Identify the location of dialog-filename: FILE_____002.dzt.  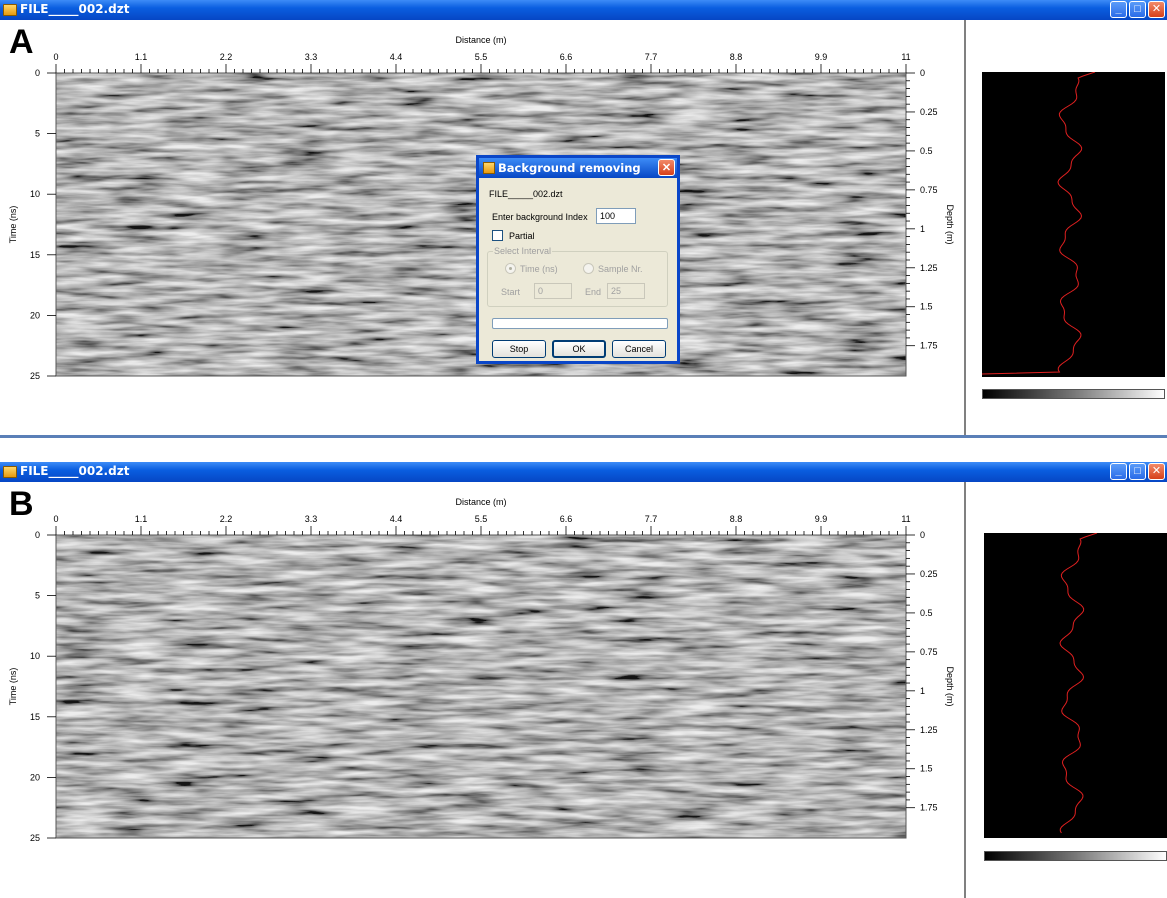
(526, 194).